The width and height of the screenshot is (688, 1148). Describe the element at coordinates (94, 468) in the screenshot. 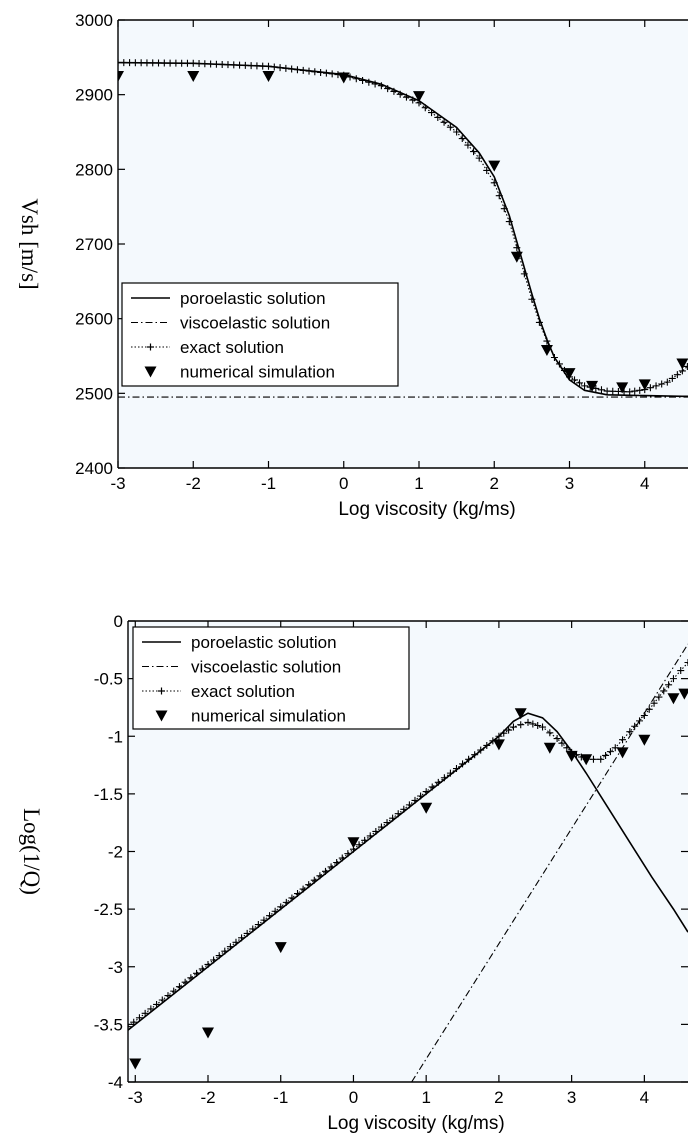

I see `y-tick-label: 2400` at that location.